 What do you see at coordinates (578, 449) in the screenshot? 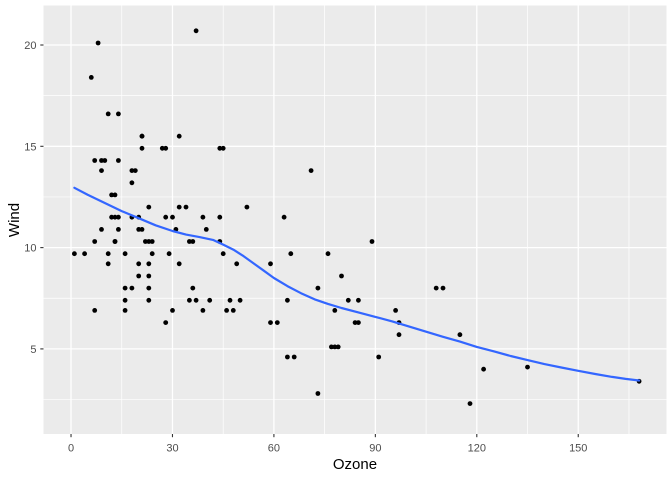
I see `x-tick-label: 150` at bounding box center [578, 449].